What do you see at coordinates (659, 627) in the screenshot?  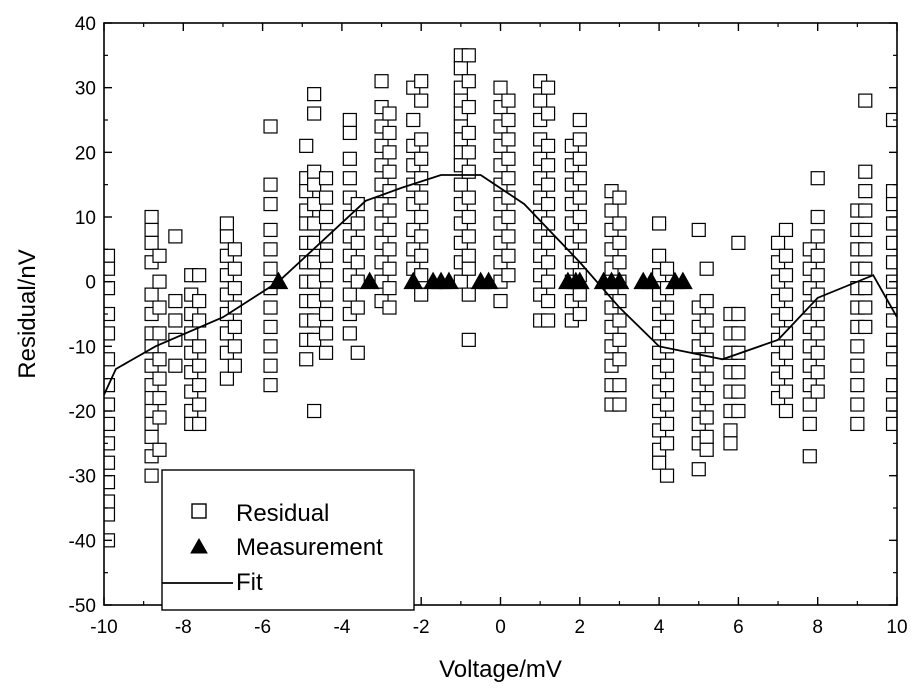 I see `x-tick-label: 4` at bounding box center [659, 627].